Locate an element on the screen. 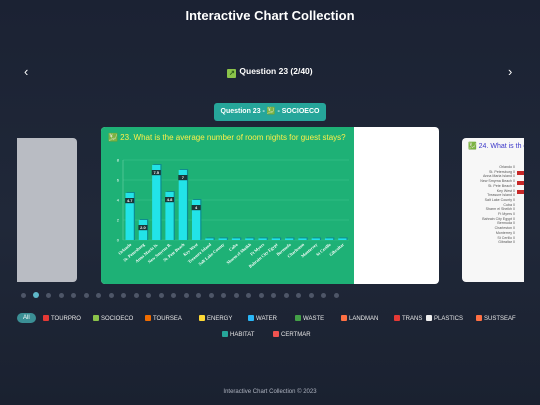 This screenshot has height=405, width=540. filter-energy: ENERGY is located at coordinates (215, 318).